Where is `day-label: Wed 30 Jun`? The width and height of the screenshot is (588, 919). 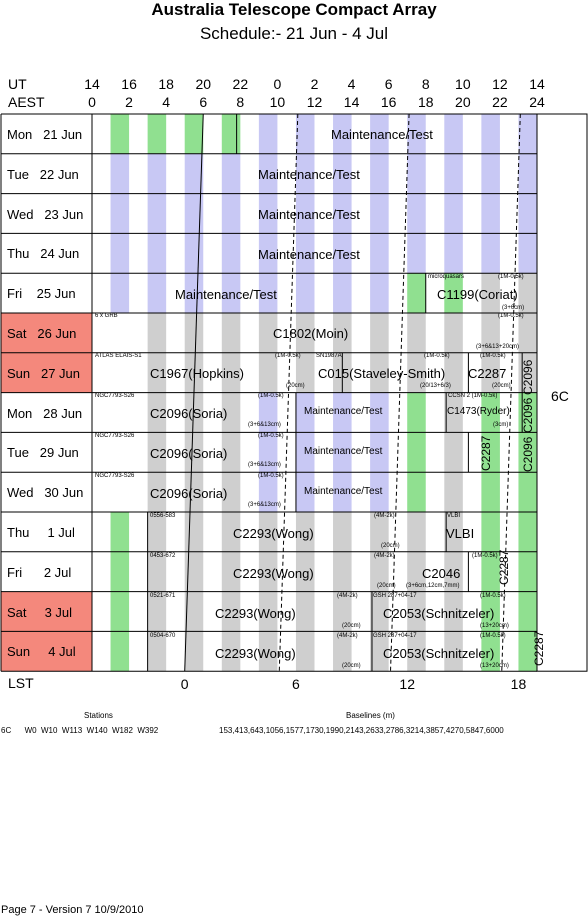
day-label: Wed 30 Jun is located at coordinates (45, 493).